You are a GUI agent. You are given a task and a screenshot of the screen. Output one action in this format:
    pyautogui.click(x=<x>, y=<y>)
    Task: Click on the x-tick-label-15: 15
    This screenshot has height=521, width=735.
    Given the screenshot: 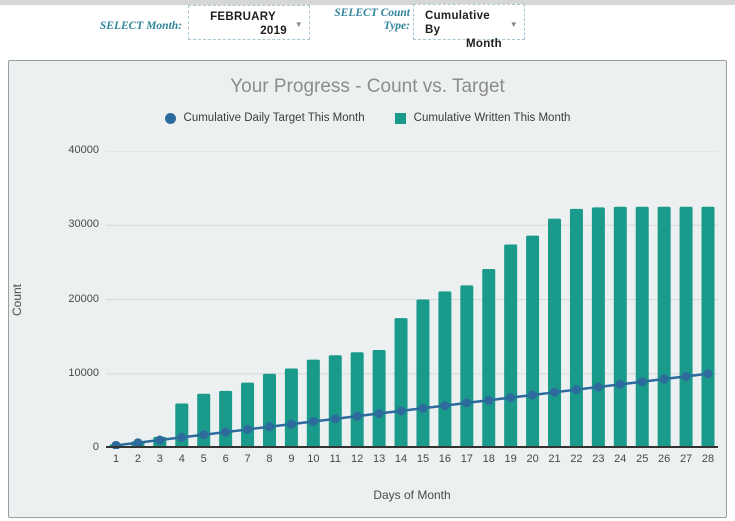 What is the action you would take?
    pyautogui.click(x=423, y=459)
    